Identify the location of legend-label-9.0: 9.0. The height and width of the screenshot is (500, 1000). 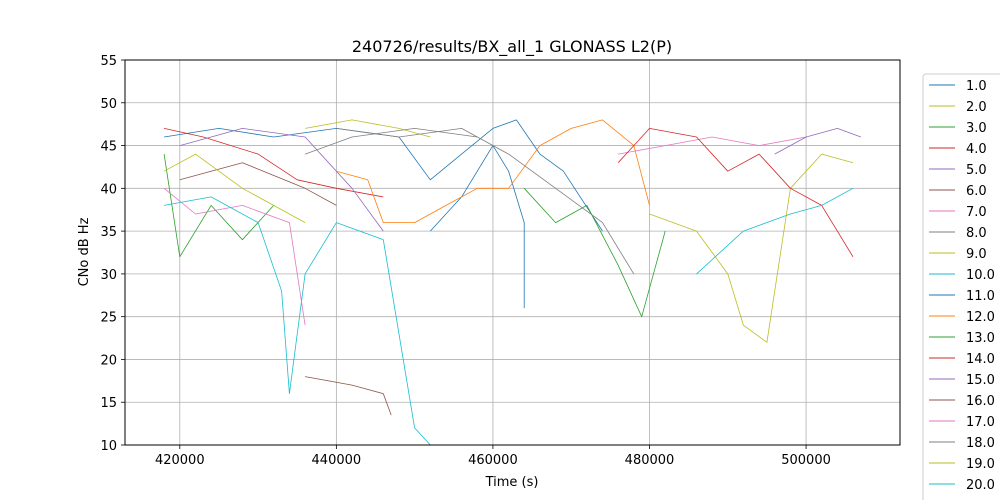
(976, 254).